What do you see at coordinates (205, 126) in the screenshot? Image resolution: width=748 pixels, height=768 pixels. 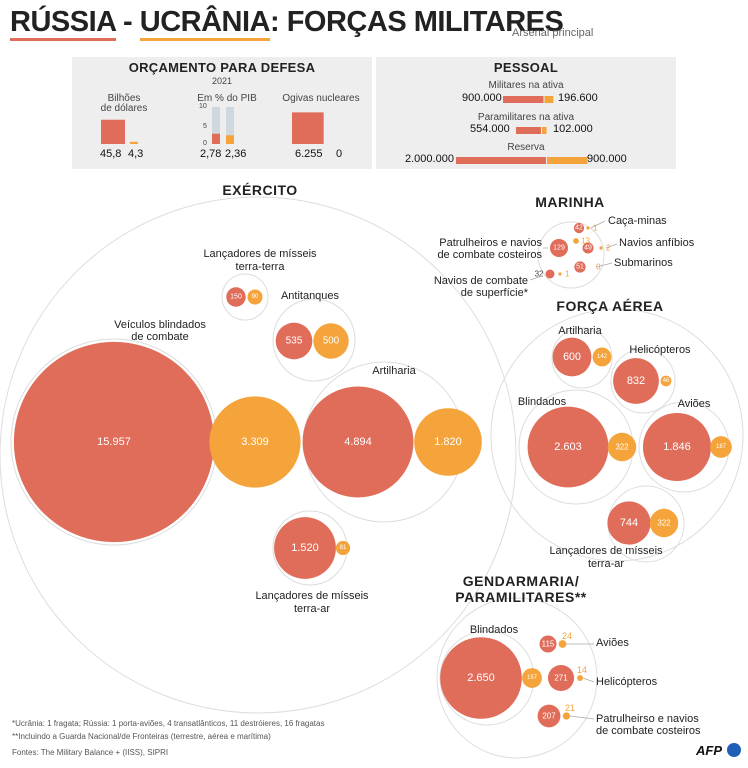 I see `gdp-tick-5: 5` at bounding box center [205, 126].